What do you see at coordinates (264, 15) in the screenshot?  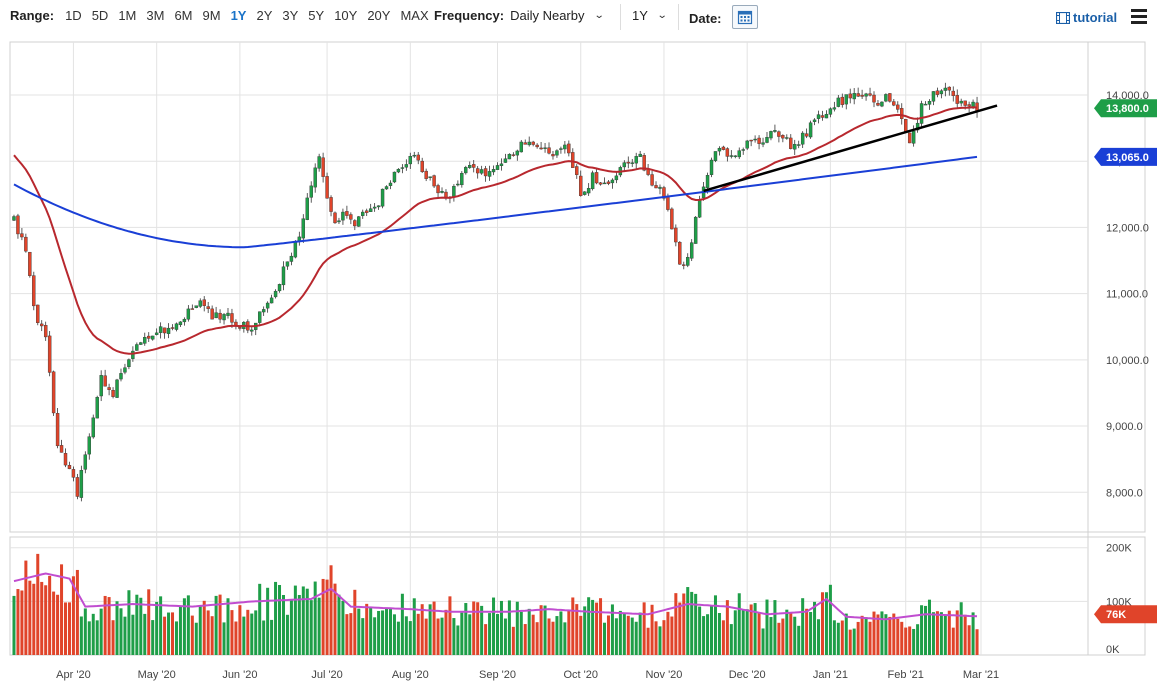 I see `range-button-2y: 2Y` at bounding box center [264, 15].